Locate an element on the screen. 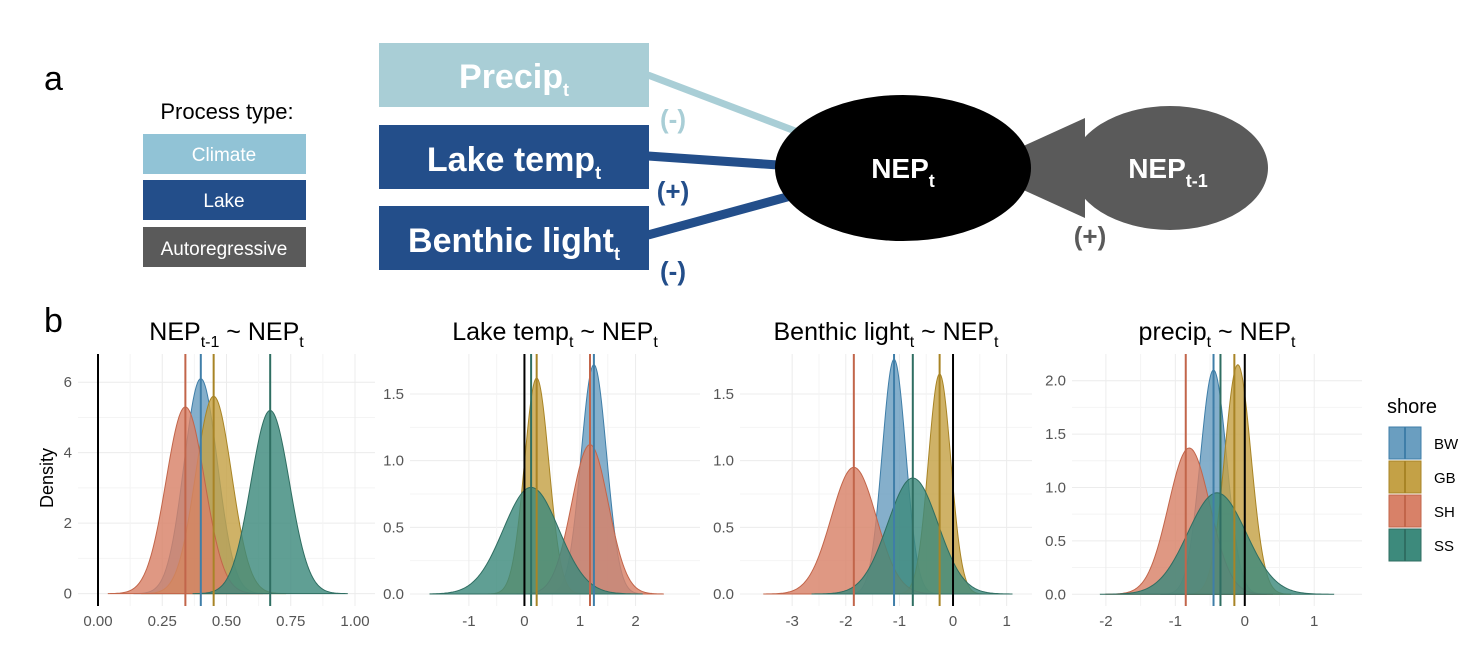 The height and width of the screenshot is (659, 1484). x-tick-label: 0.00 is located at coordinates (97, 621).